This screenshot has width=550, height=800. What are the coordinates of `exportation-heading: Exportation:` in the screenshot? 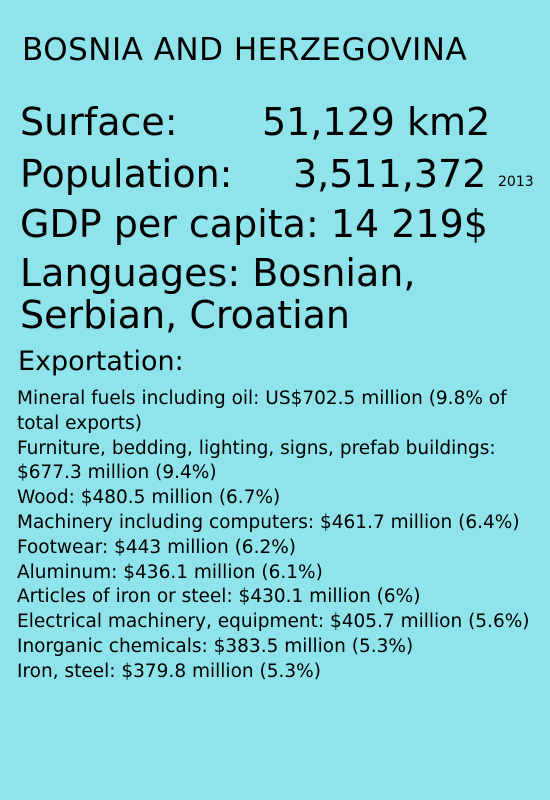 It's located at (101, 361).